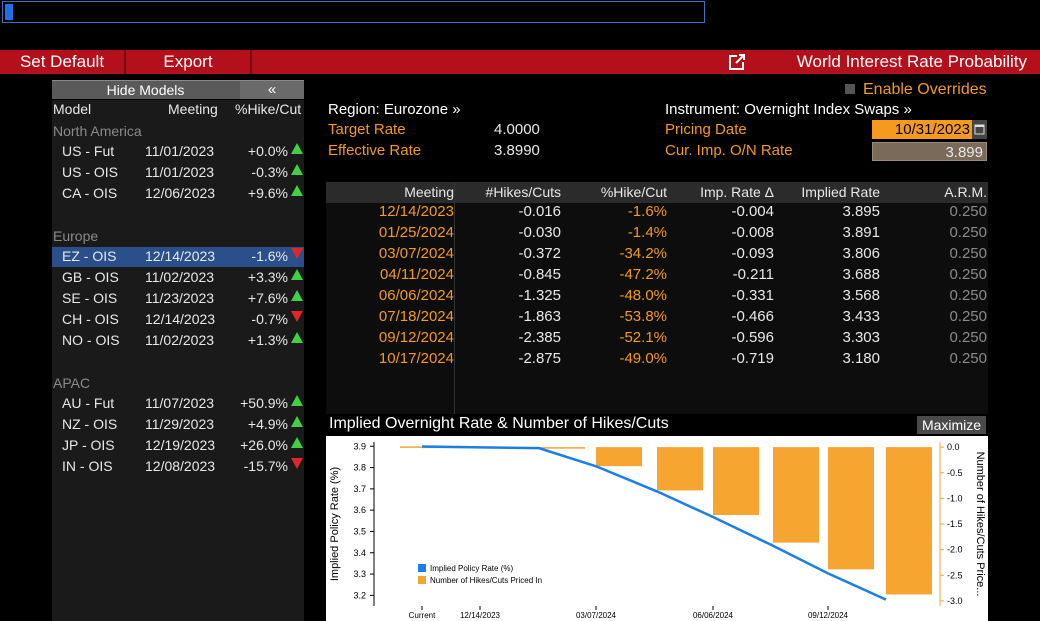  What do you see at coordinates (861, 337) in the screenshot?
I see `implied-rate-cell: 3.303` at bounding box center [861, 337].